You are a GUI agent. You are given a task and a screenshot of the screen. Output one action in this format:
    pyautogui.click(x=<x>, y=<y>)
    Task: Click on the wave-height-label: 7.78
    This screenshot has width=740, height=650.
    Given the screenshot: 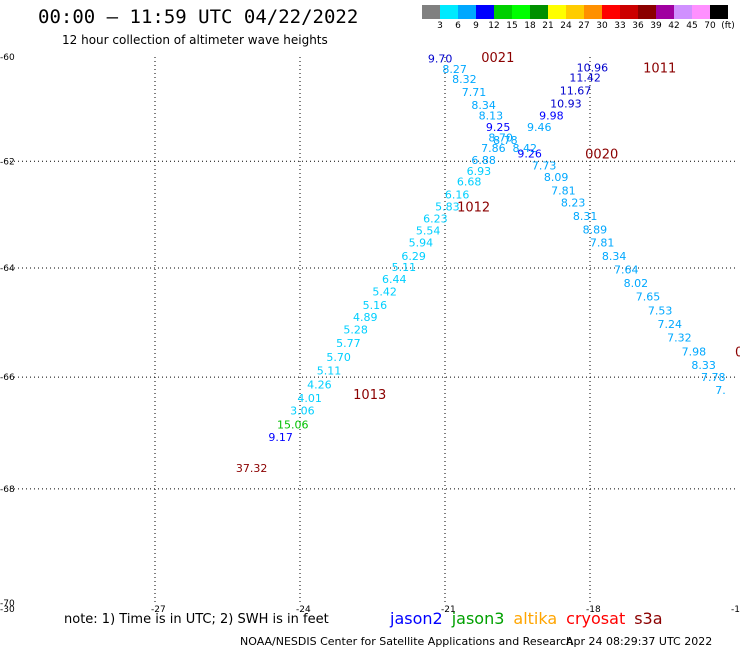 What is the action you would take?
    pyautogui.click(x=713, y=377)
    